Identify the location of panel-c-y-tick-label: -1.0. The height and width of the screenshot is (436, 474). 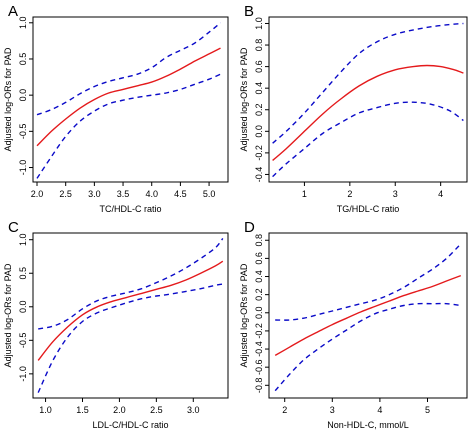
(23, 374).